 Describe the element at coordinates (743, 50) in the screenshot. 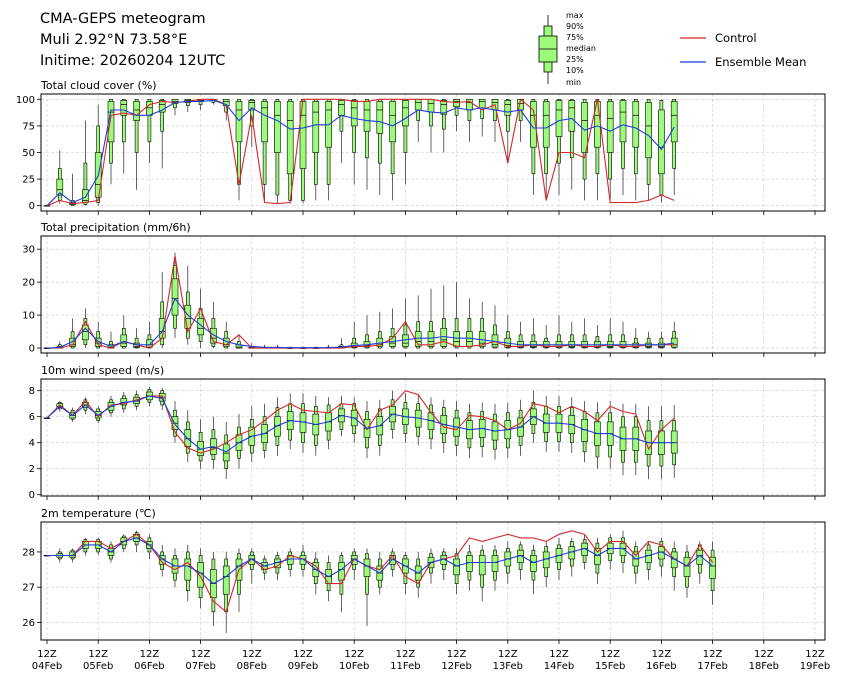

I see `line-legend: Control Ensemble Mean` at that location.